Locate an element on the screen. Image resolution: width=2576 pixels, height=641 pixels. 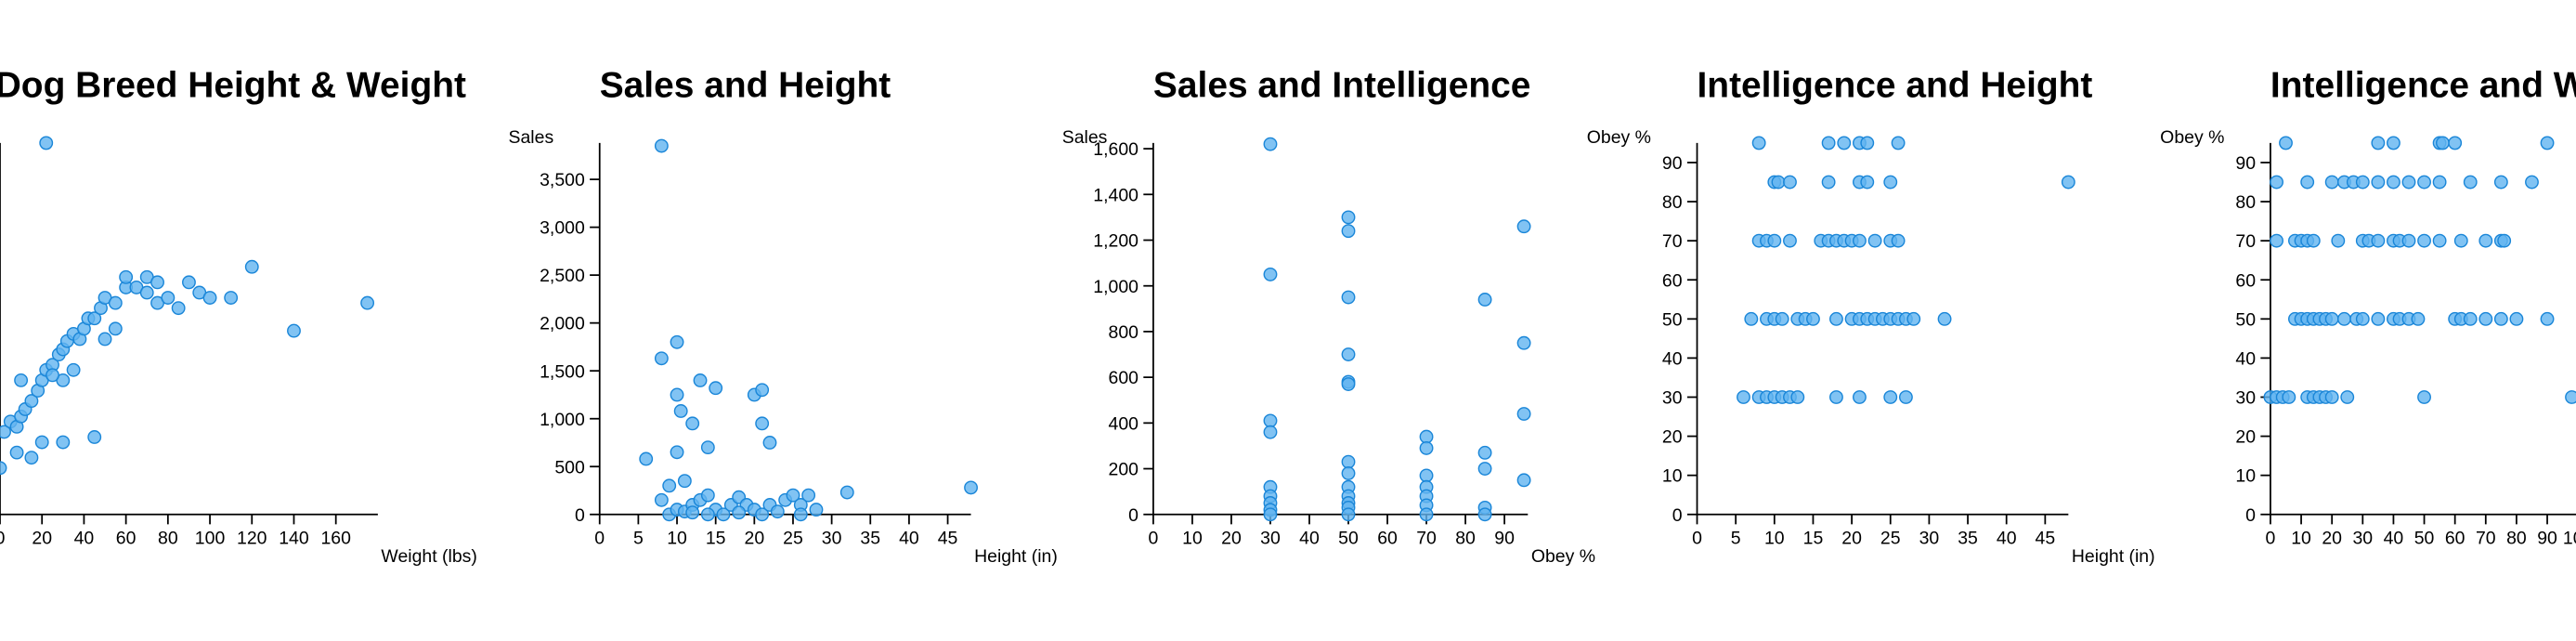
y-tick-label: 40 is located at coordinates (1672, 358).